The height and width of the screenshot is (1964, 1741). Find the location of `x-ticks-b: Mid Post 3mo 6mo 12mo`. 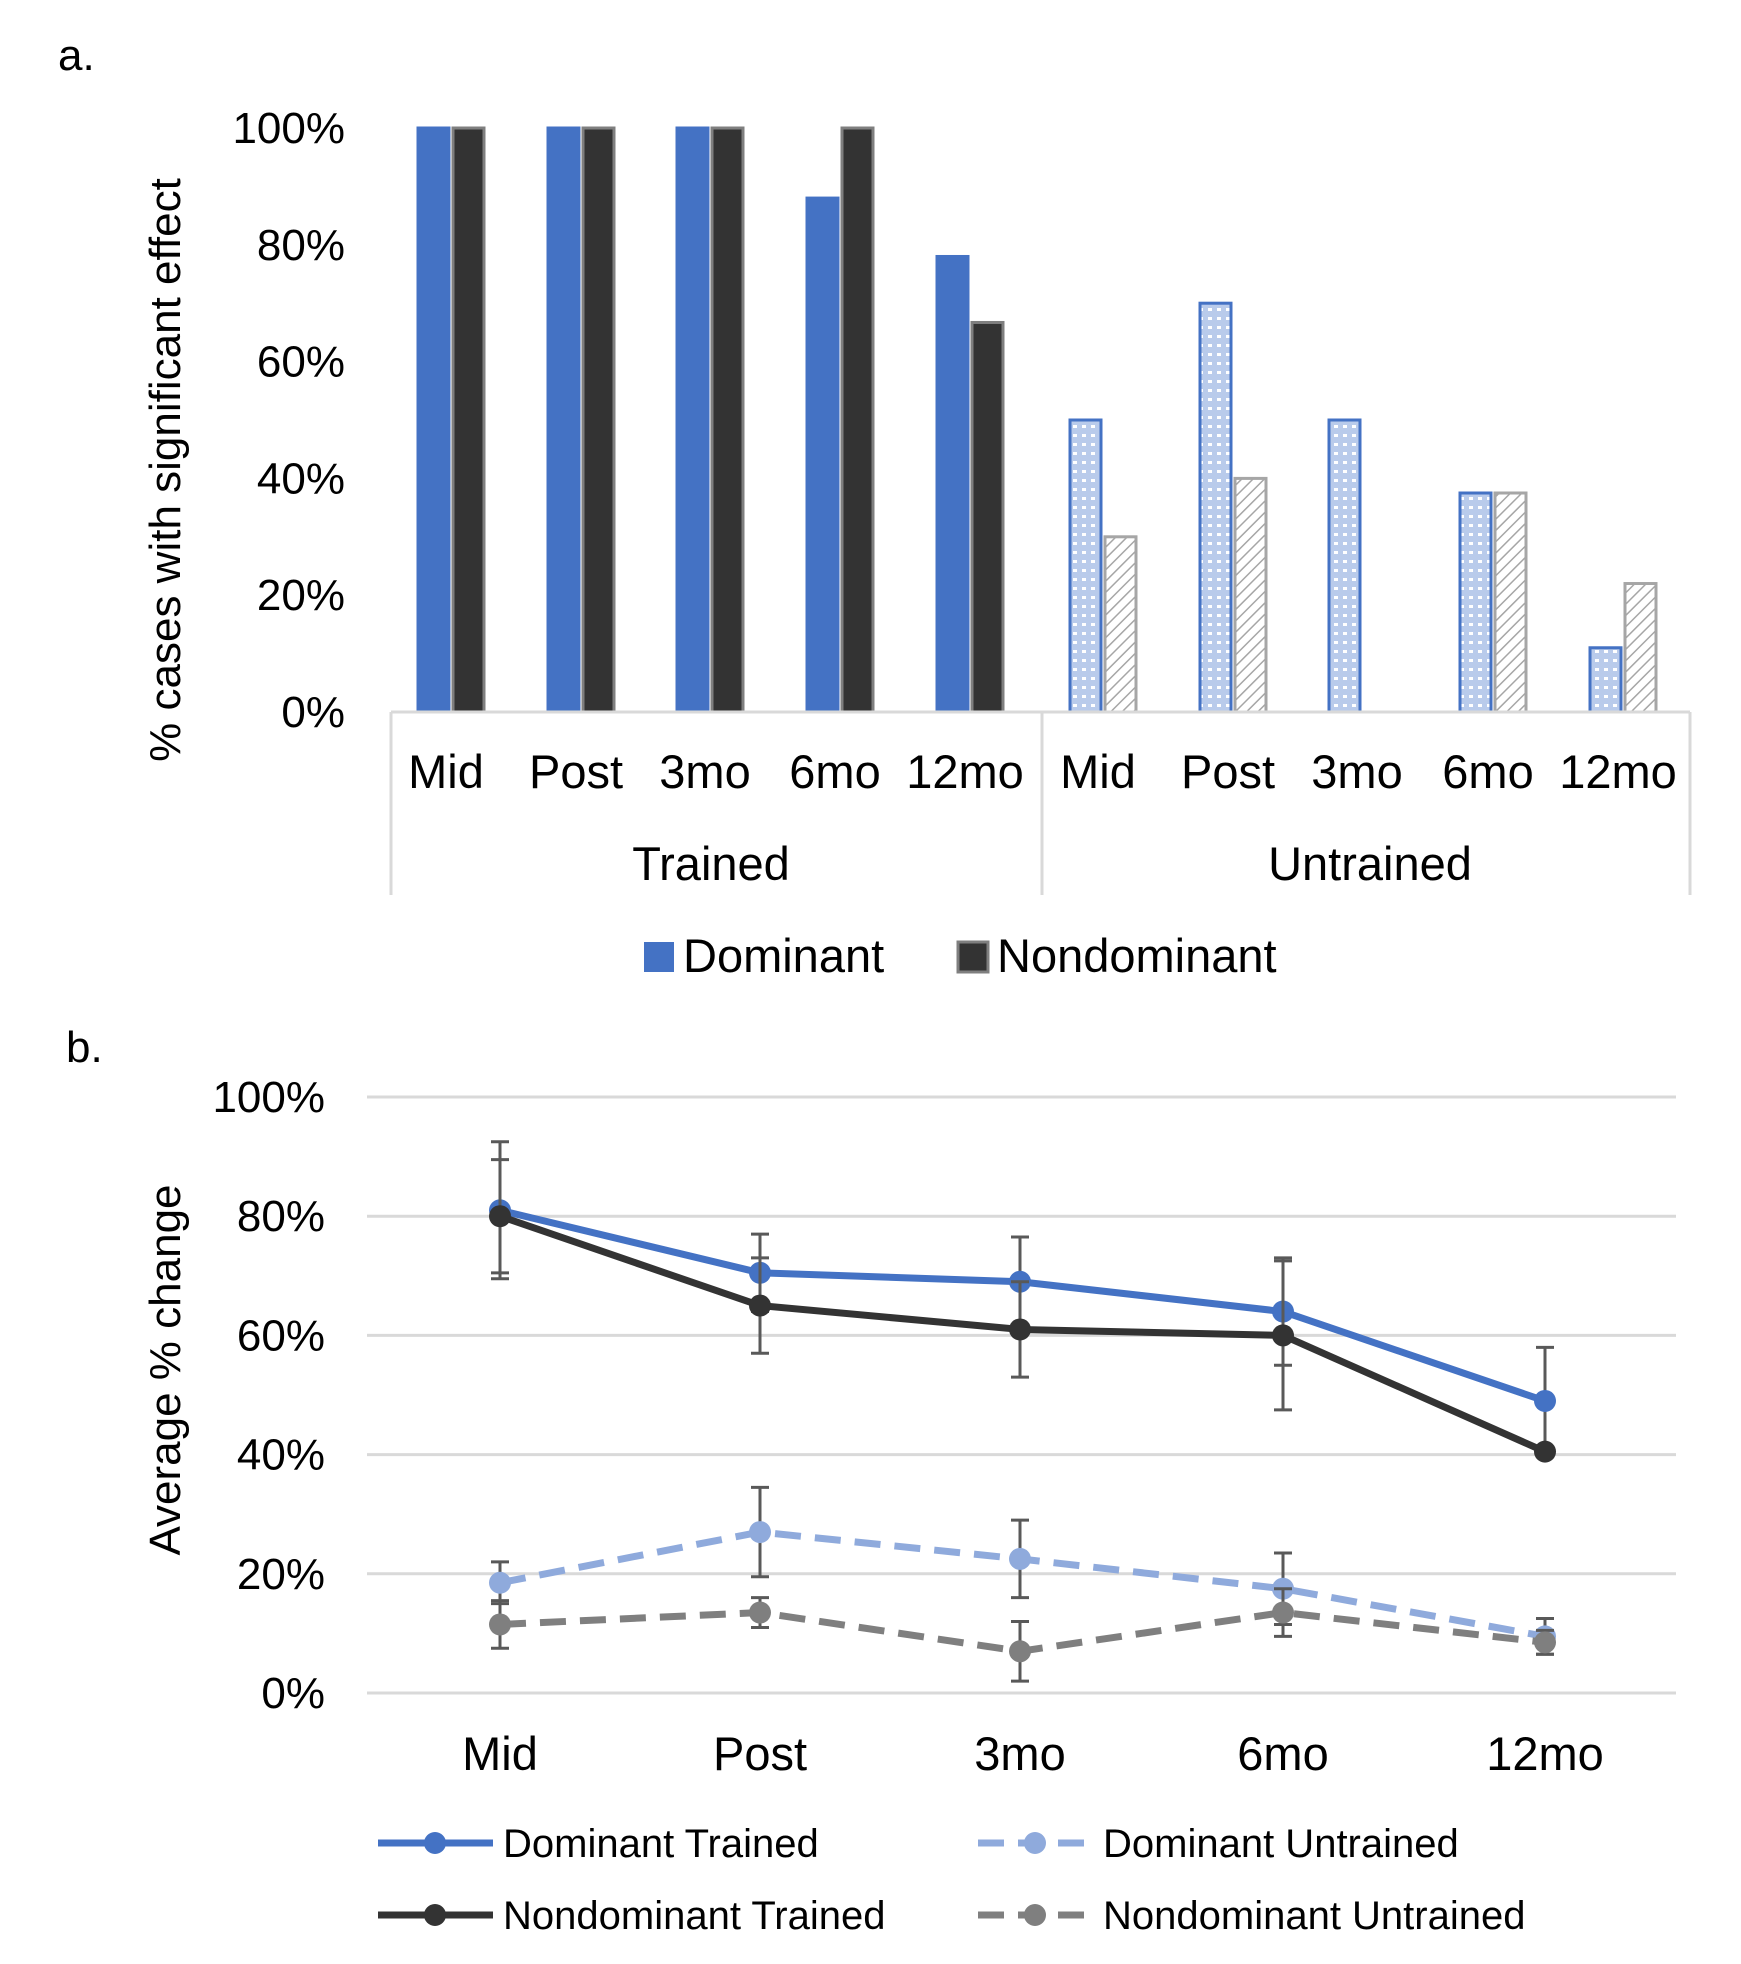

x-ticks-b: Mid Post 3mo 6mo 12mo is located at coordinates (1033, 1753).